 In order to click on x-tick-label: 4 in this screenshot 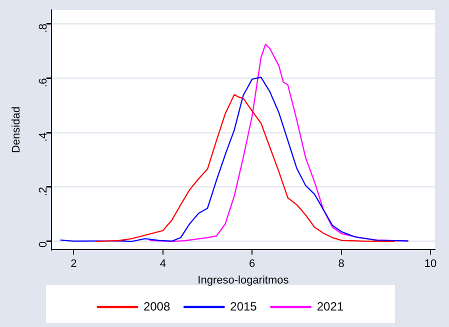, I will do `click(163, 264)`.